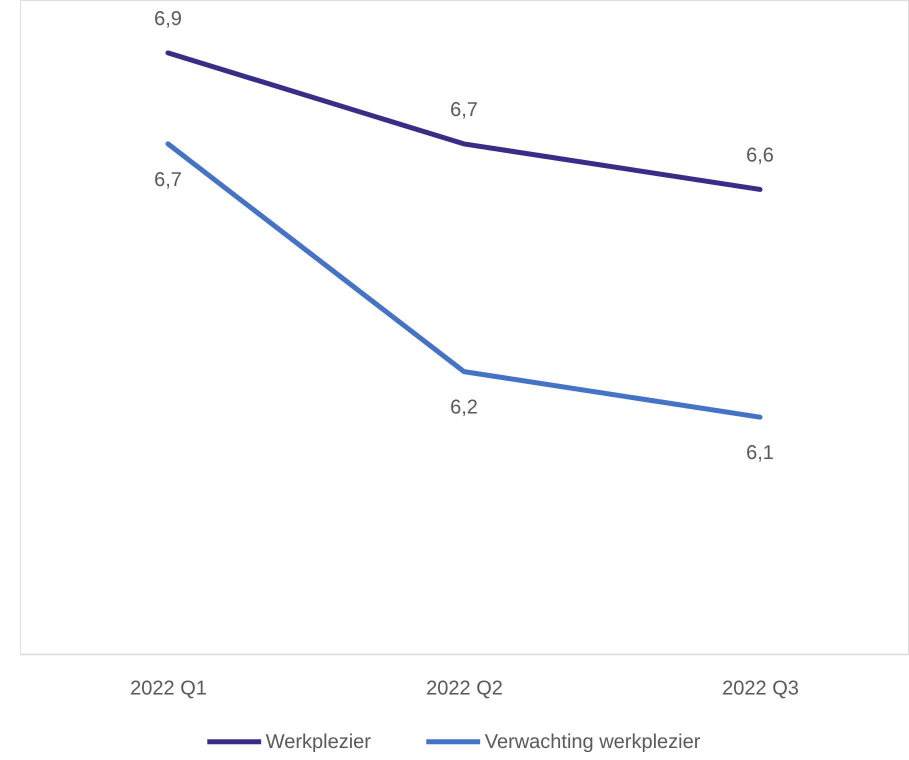 This screenshot has width=909, height=760. Describe the element at coordinates (592, 741) in the screenshot. I see `legend-label: Verwachting werkplezier` at that location.